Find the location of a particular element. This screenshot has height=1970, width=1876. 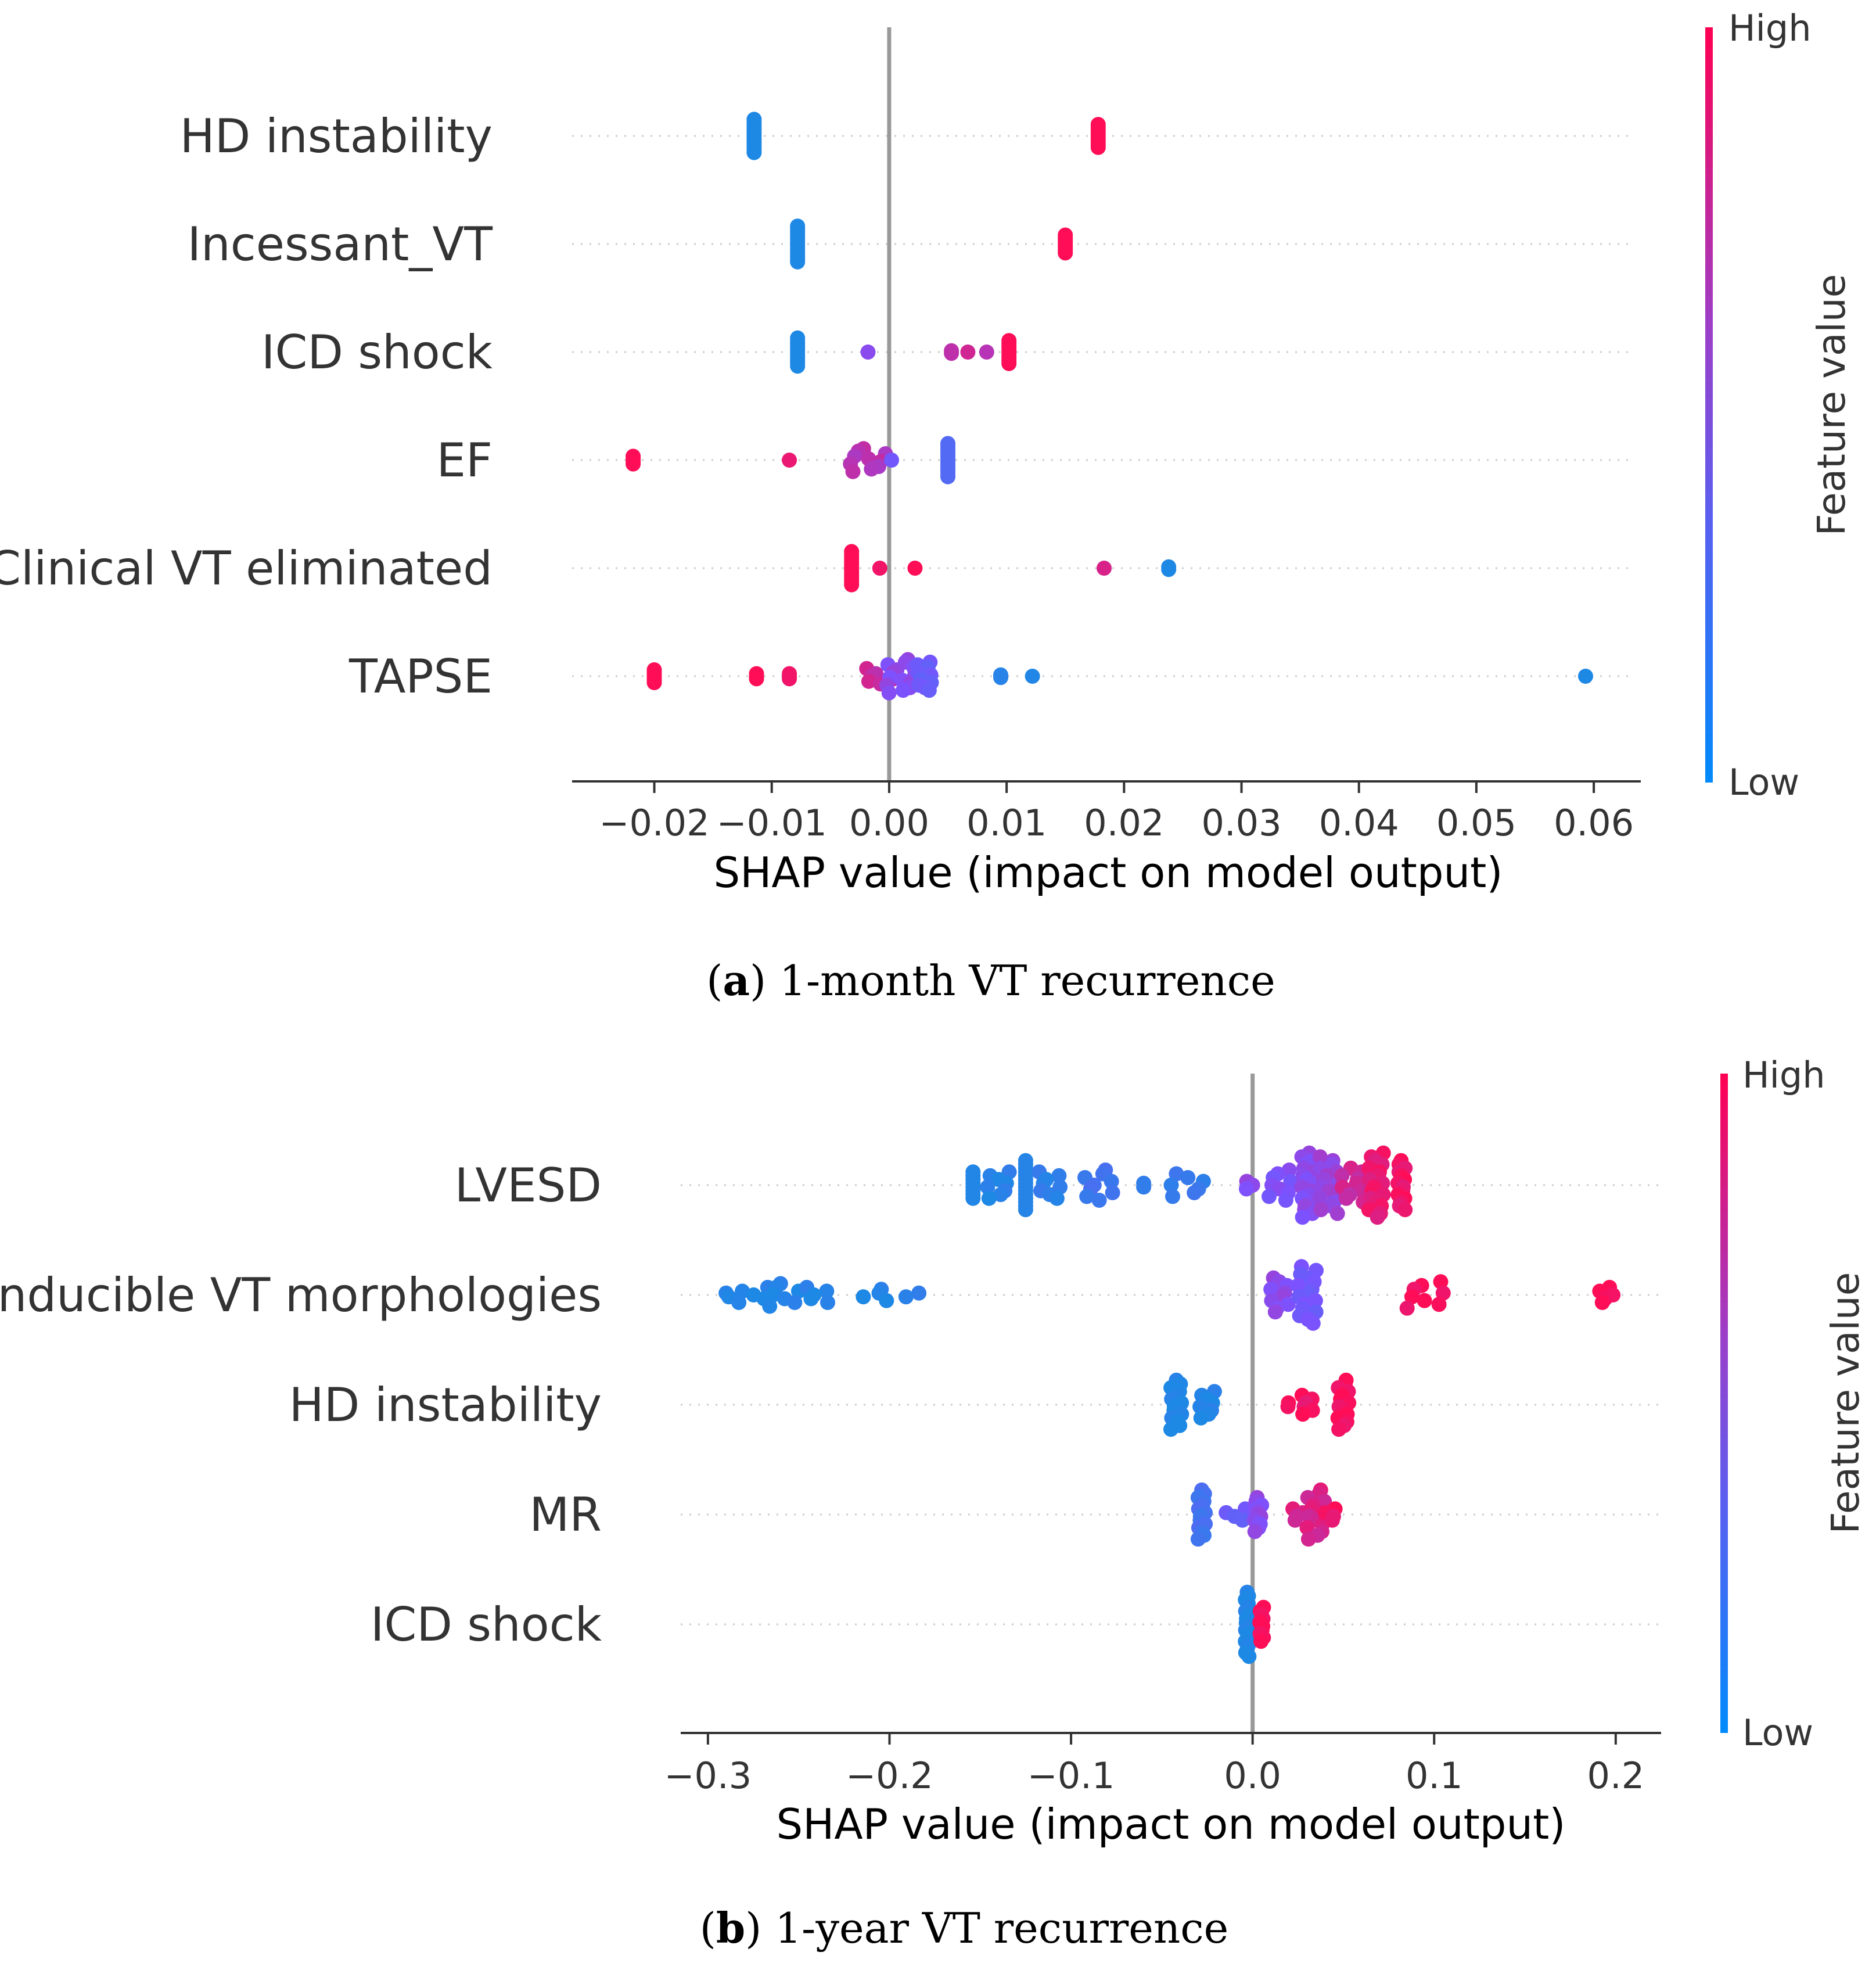

caption-letter: b is located at coordinates (730, 1928).